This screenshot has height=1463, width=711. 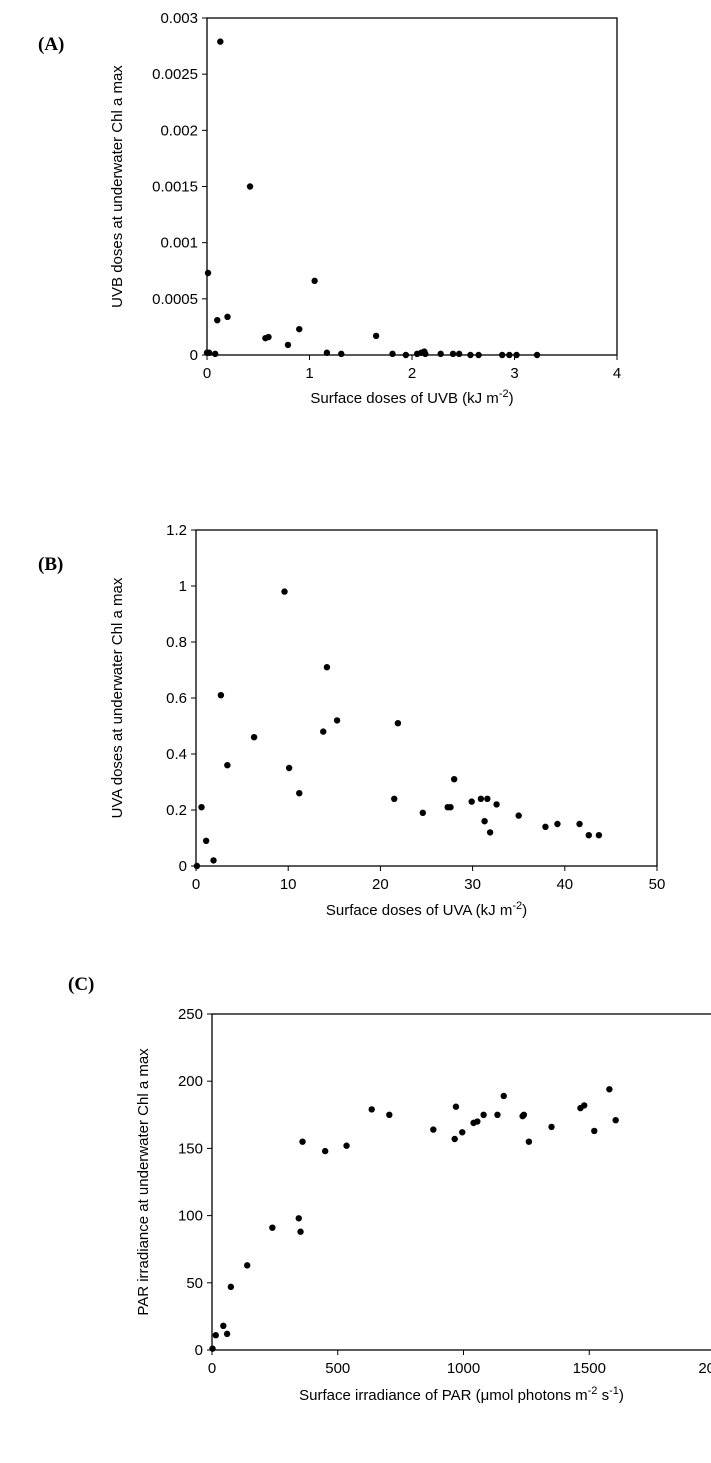 I want to click on plot-frame, so click(x=412, y=186).